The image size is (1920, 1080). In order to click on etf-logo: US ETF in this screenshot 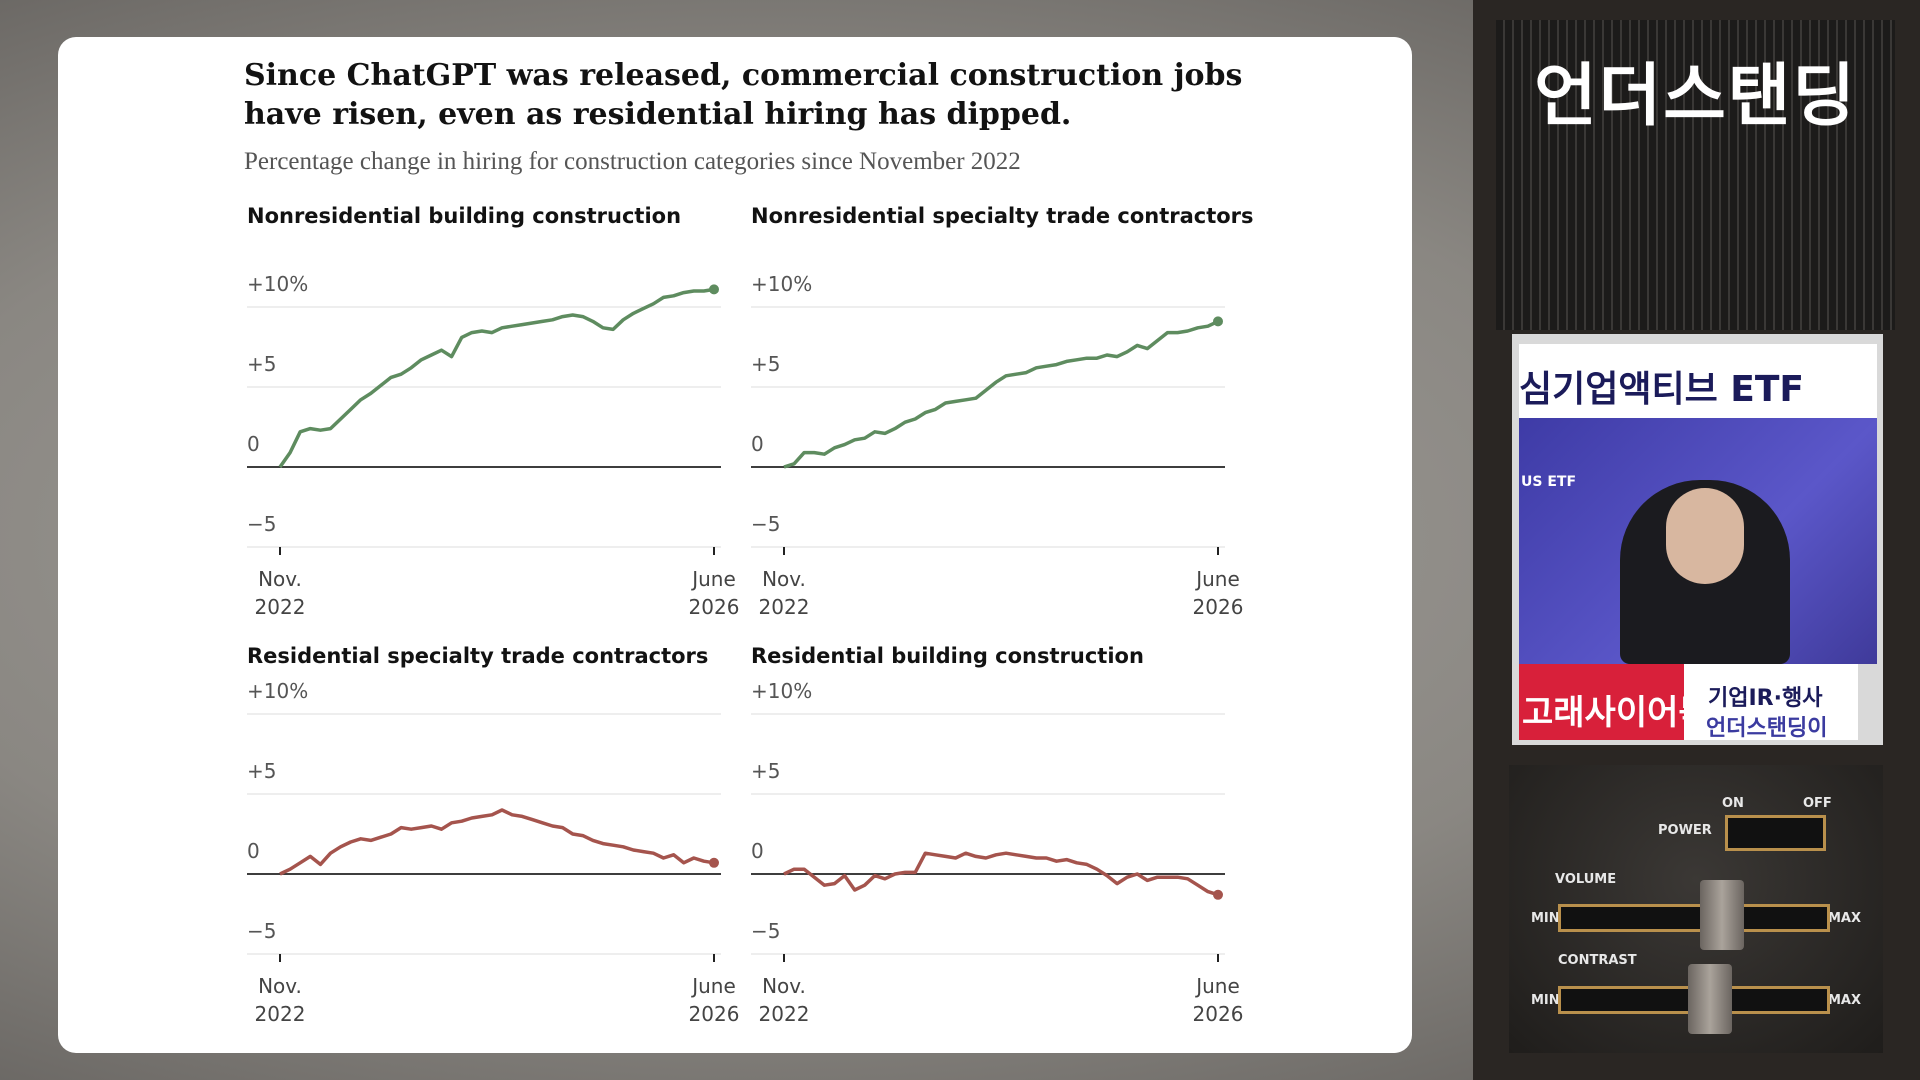, I will do `click(1549, 482)`.